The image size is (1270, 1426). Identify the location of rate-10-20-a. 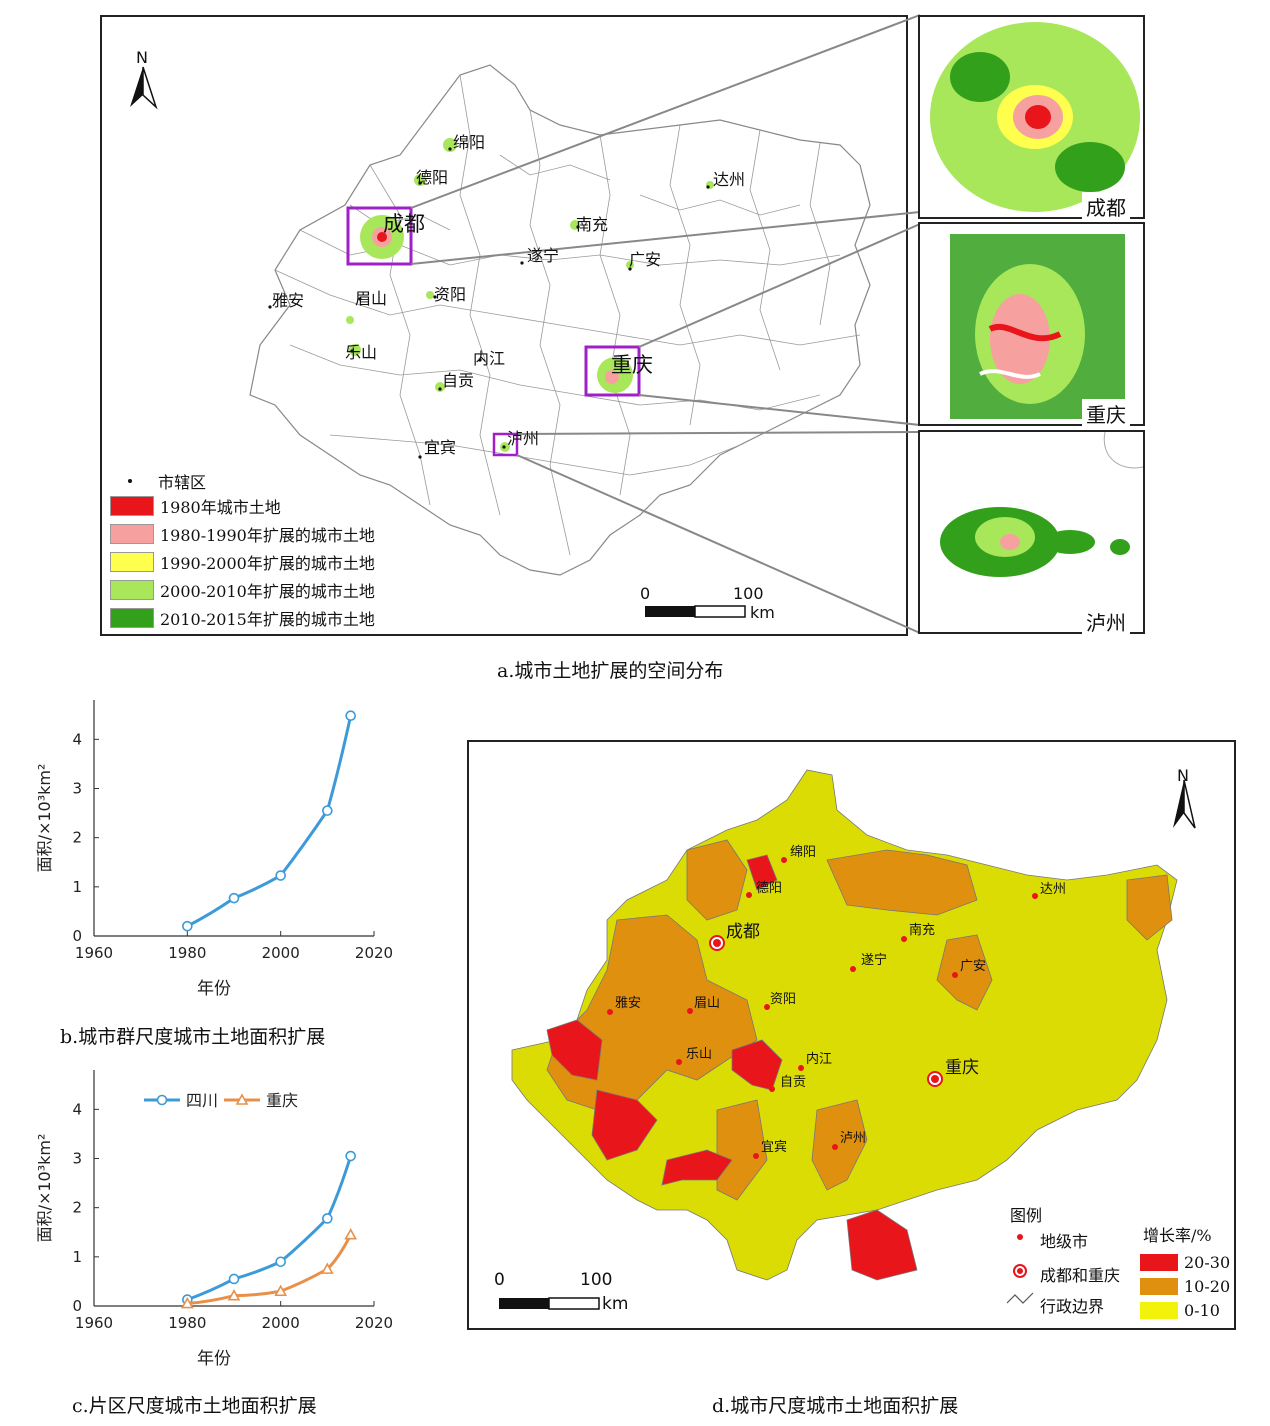
(717, 880).